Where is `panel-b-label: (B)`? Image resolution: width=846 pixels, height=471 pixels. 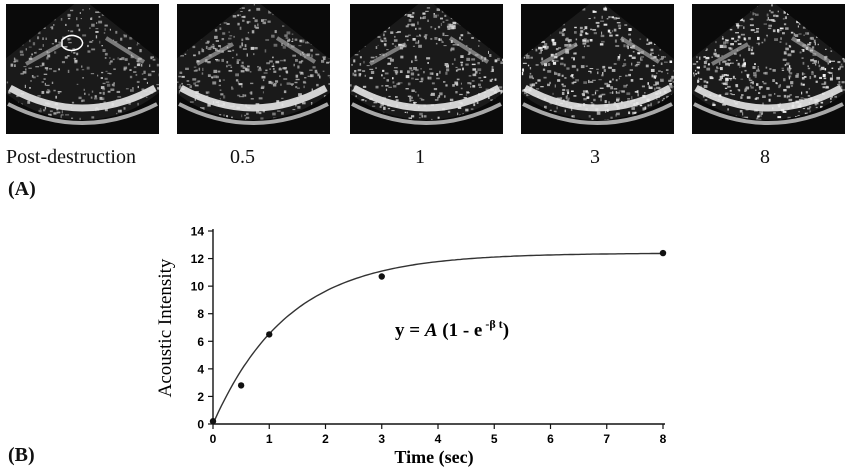 panel-b-label: (B) is located at coordinates (21, 455).